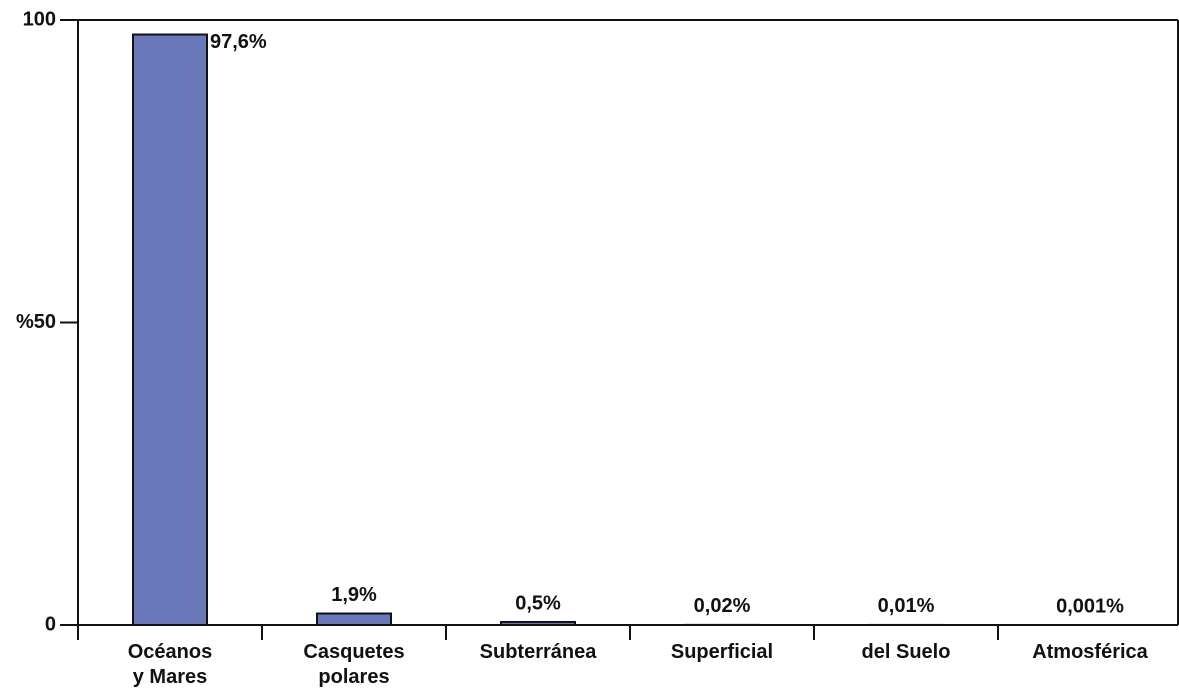 This screenshot has height=695, width=1179. I want to click on x-tick-label: Subterránea, so click(539, 652).